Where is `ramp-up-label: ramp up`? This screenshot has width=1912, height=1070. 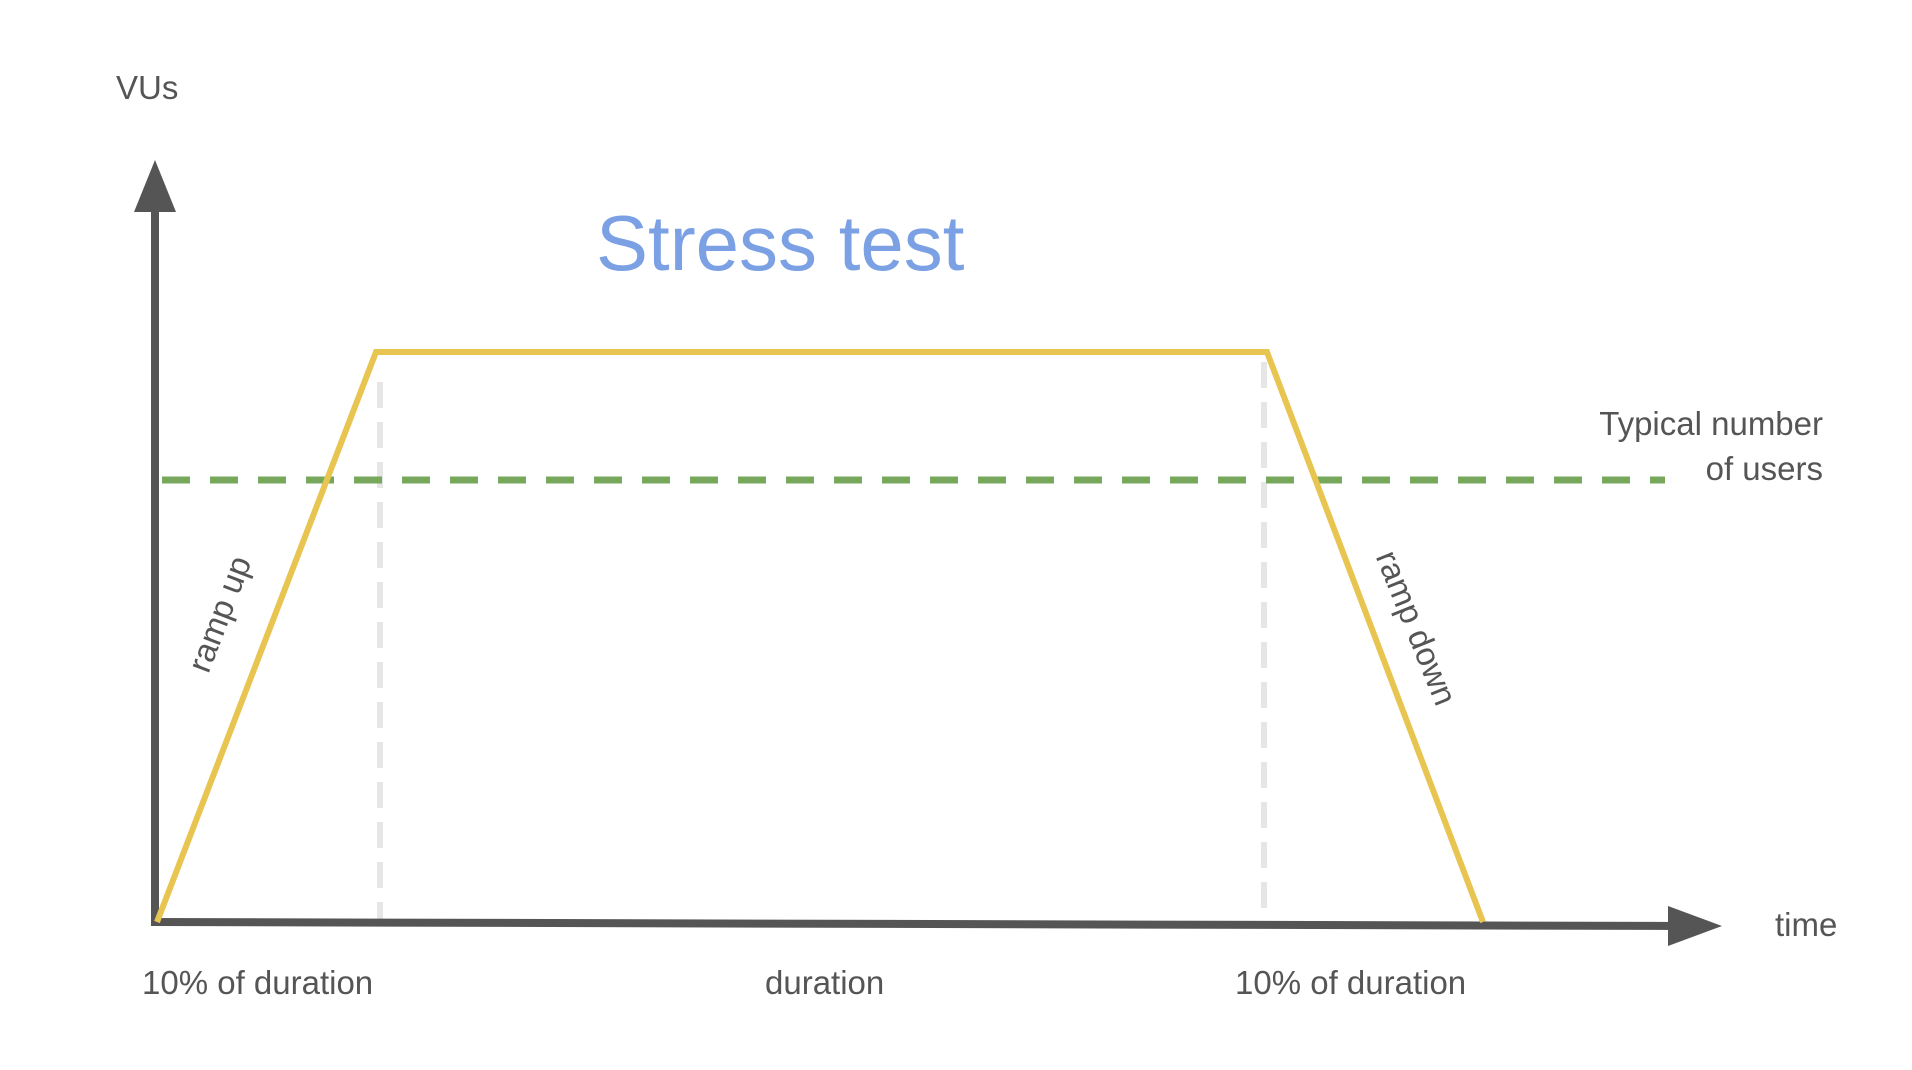
ramp-up-label: ramp up is located at coordinates (219, 614).